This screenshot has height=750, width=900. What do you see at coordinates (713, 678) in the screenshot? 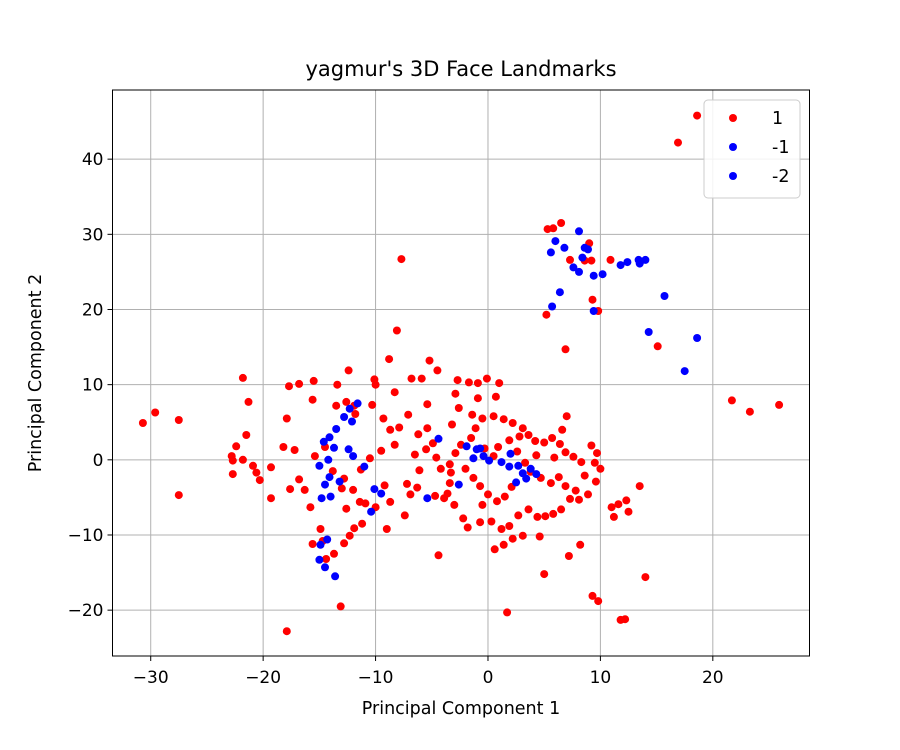
I see `x-tick-label: 20` at bounding box center [713, 678].